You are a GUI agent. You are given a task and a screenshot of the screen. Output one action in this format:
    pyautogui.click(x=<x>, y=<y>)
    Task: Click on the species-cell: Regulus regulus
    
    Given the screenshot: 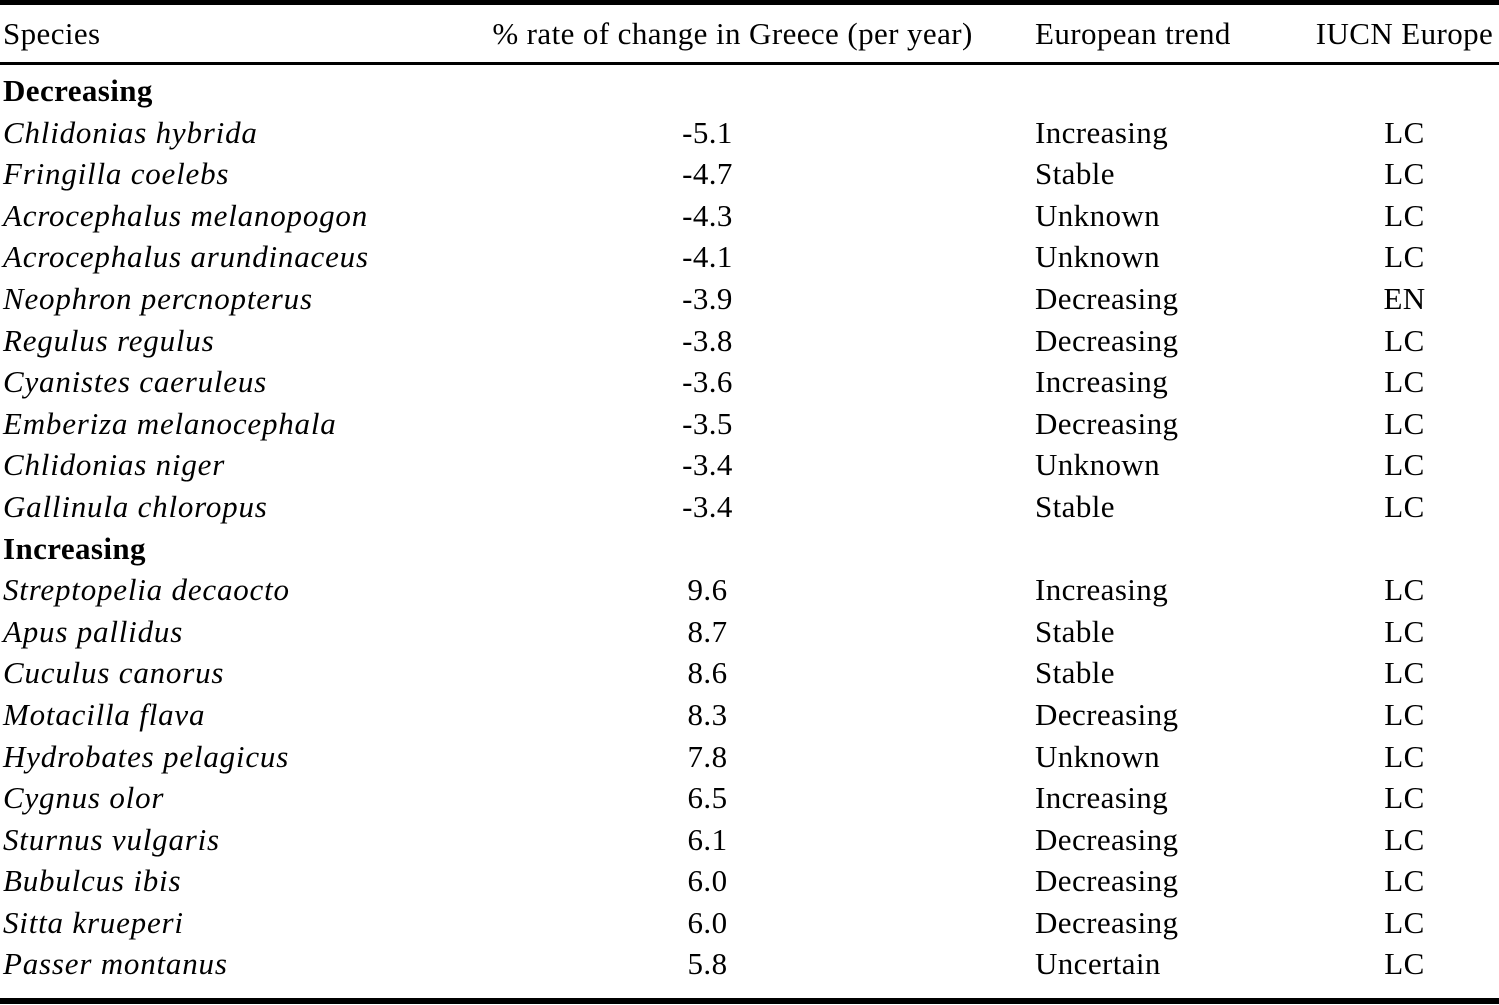 What is the action you would take?
    pyautogui.click(x=109, y=340)
    